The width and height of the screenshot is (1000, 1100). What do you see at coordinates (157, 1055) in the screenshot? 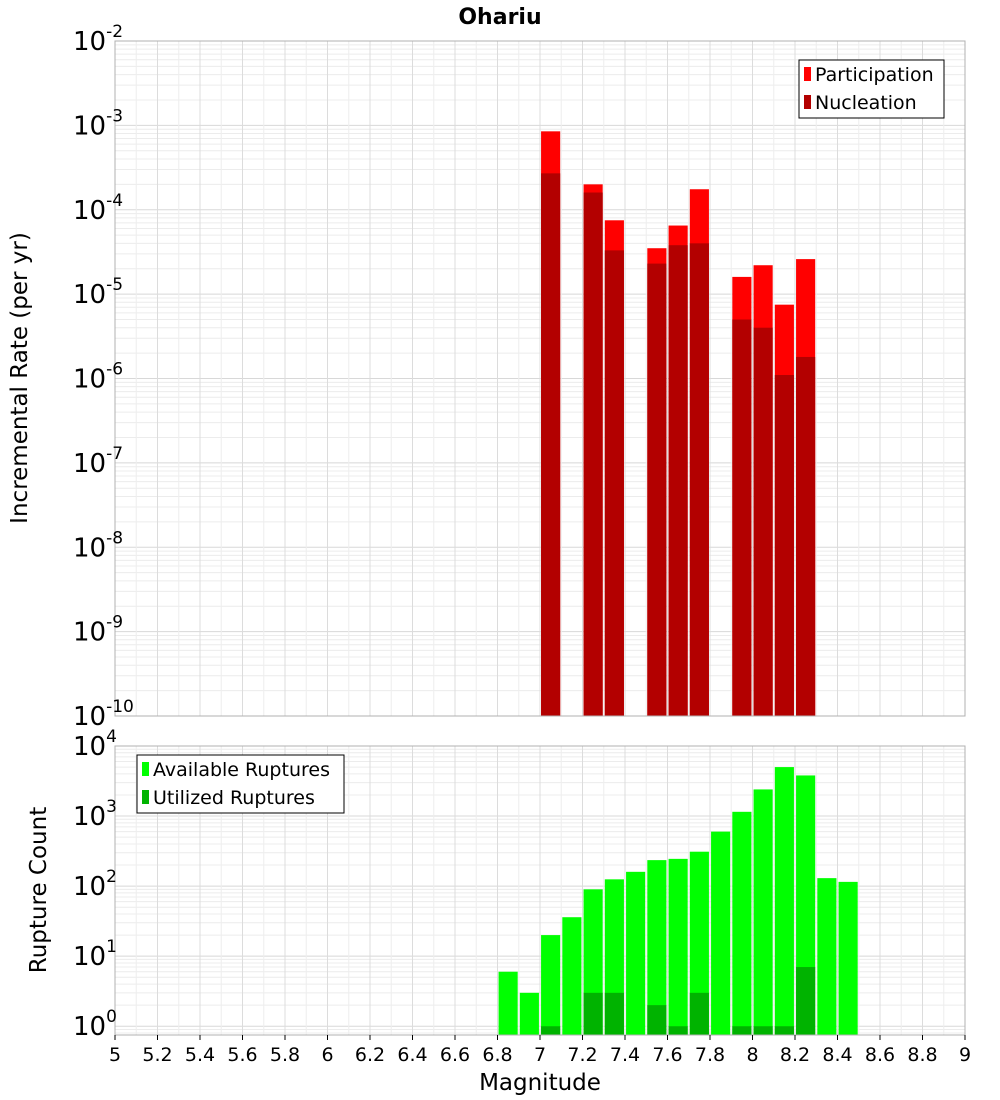
I see `x-tick-label: 5.2` at bounding box center [157, 1055].